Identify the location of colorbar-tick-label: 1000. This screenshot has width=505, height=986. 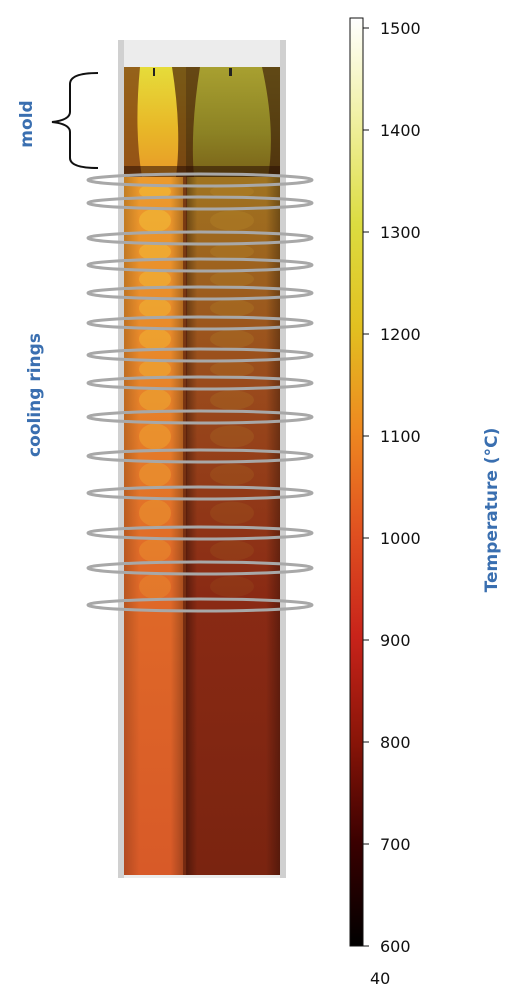
(400, 538).